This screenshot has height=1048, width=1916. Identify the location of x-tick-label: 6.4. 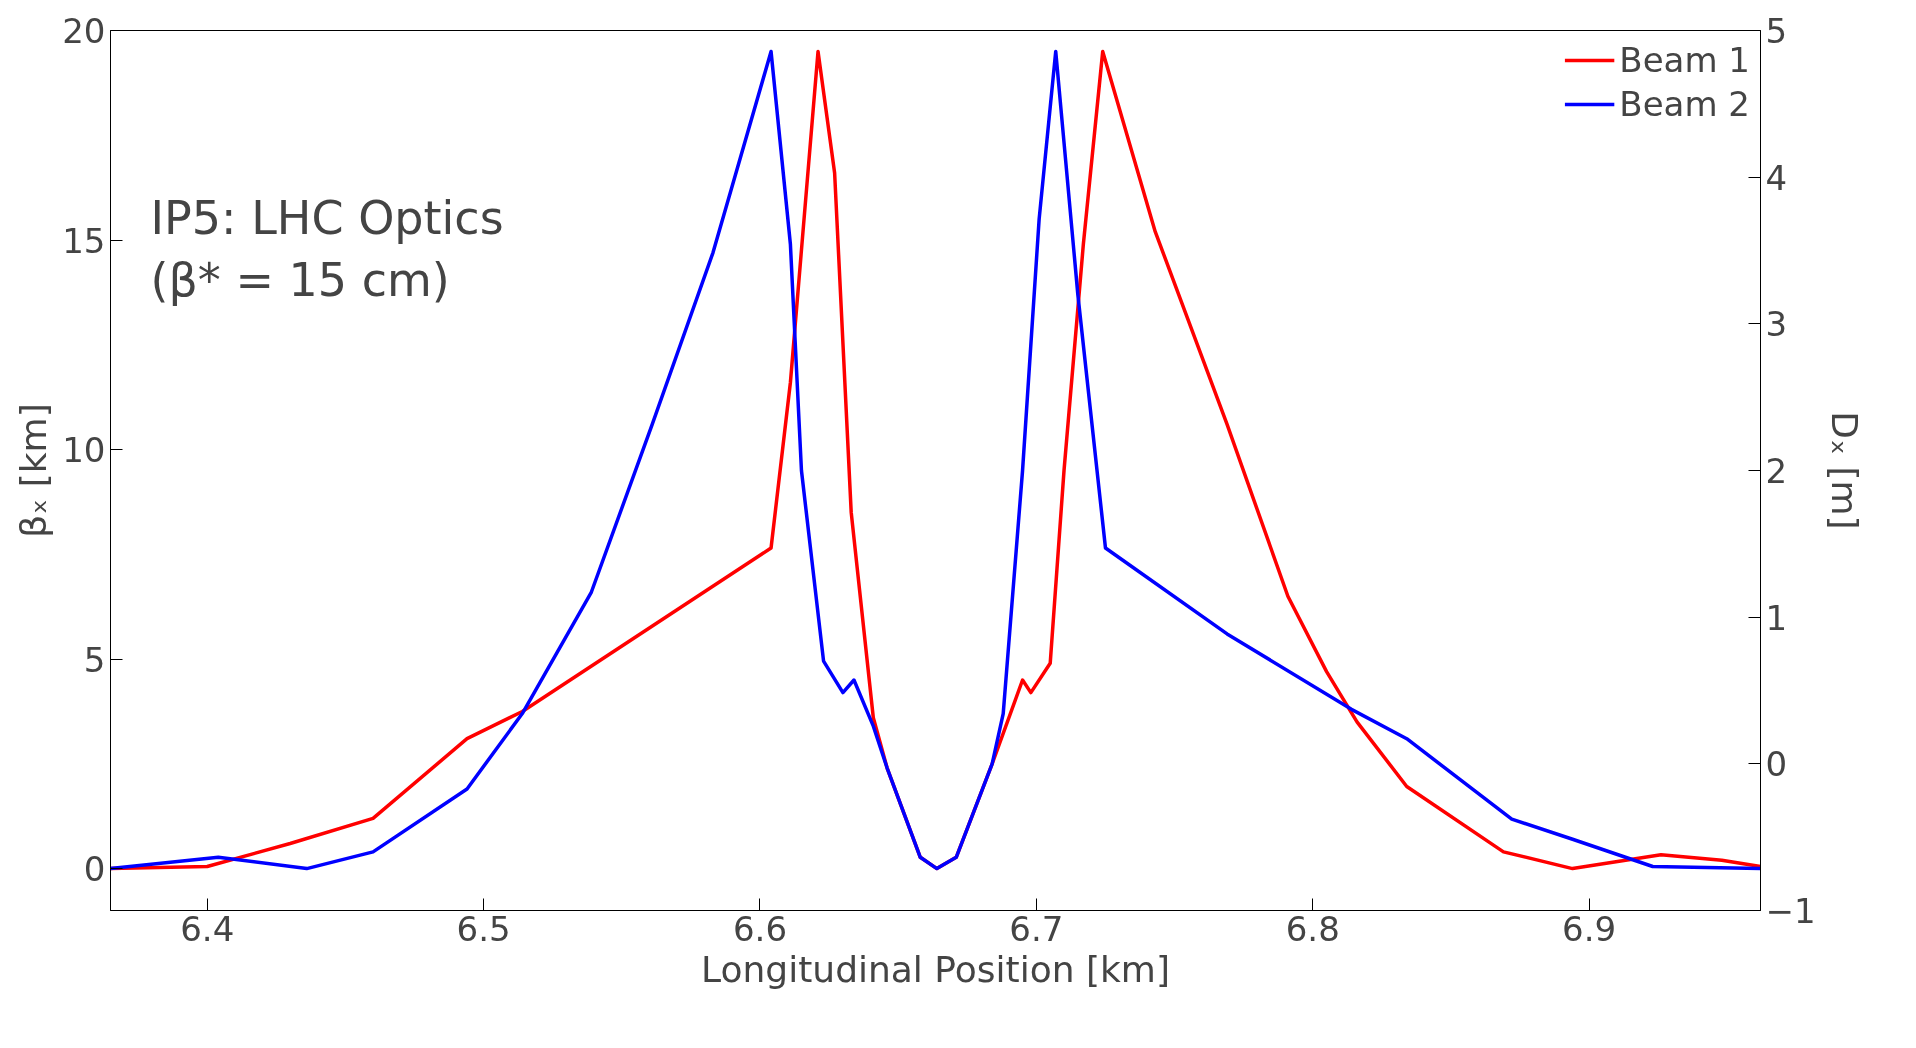
(207, 928).